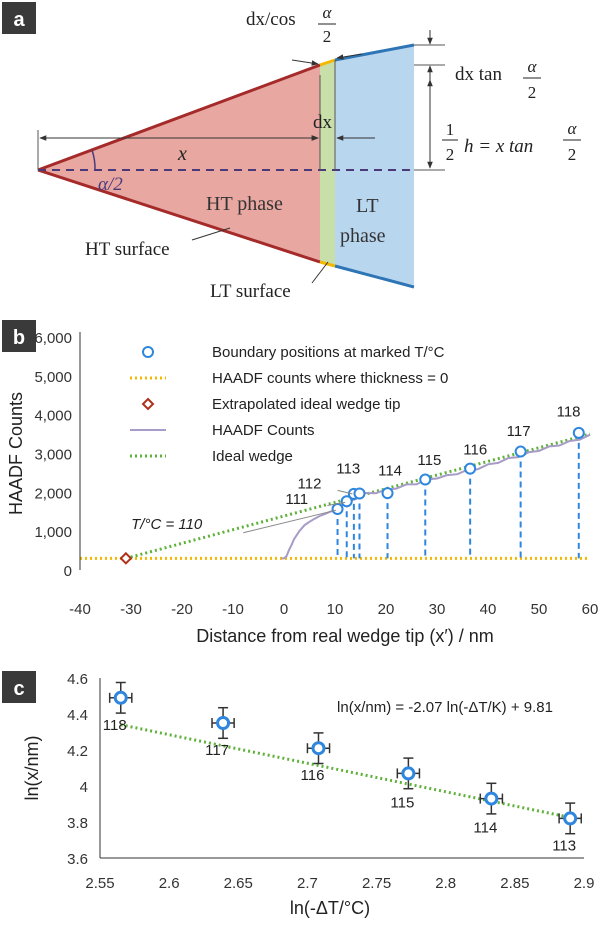 The width and height of the screenshot is (600, 928). Describe the element at coordinates (179, 216) in the screenshot. I see `ht-surface-bottom-edge` at that location.